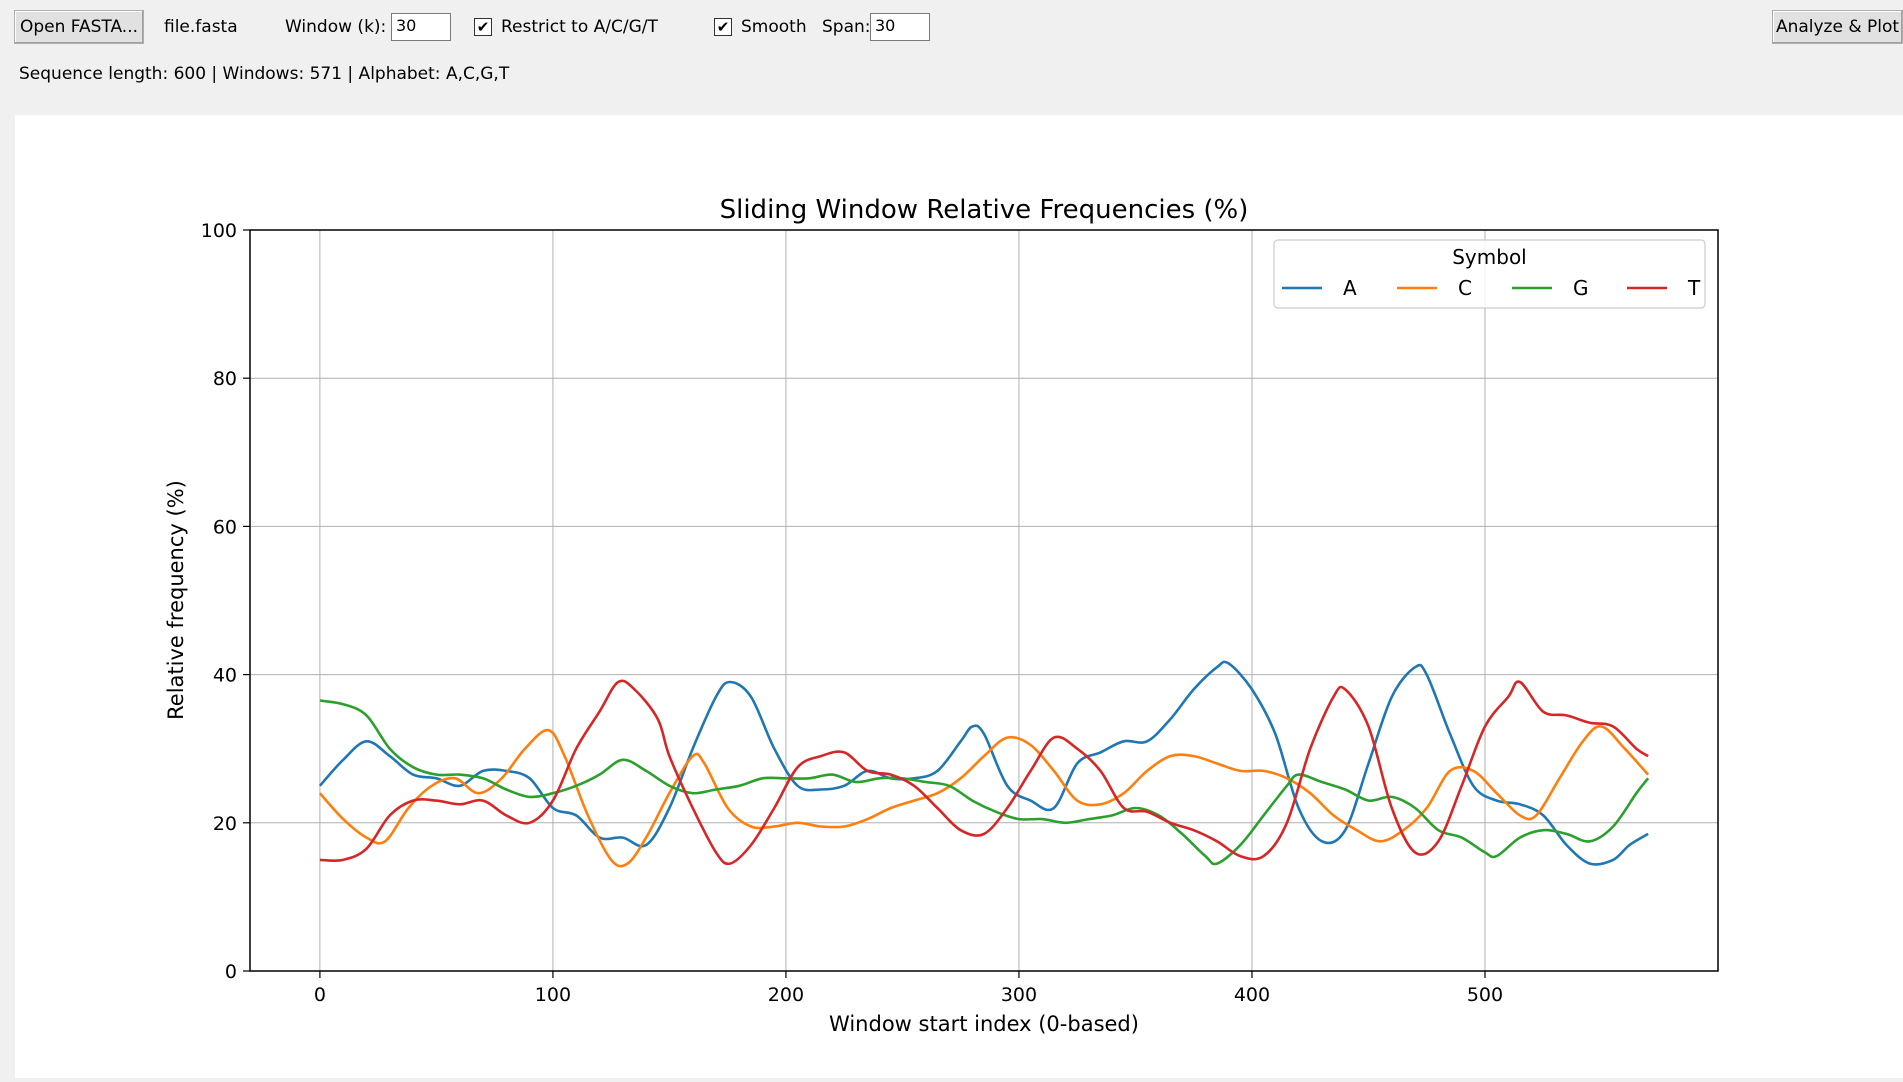 The image size is (1903, 1082). I want to click on x-tick-label: 500, so click(1485, 995).